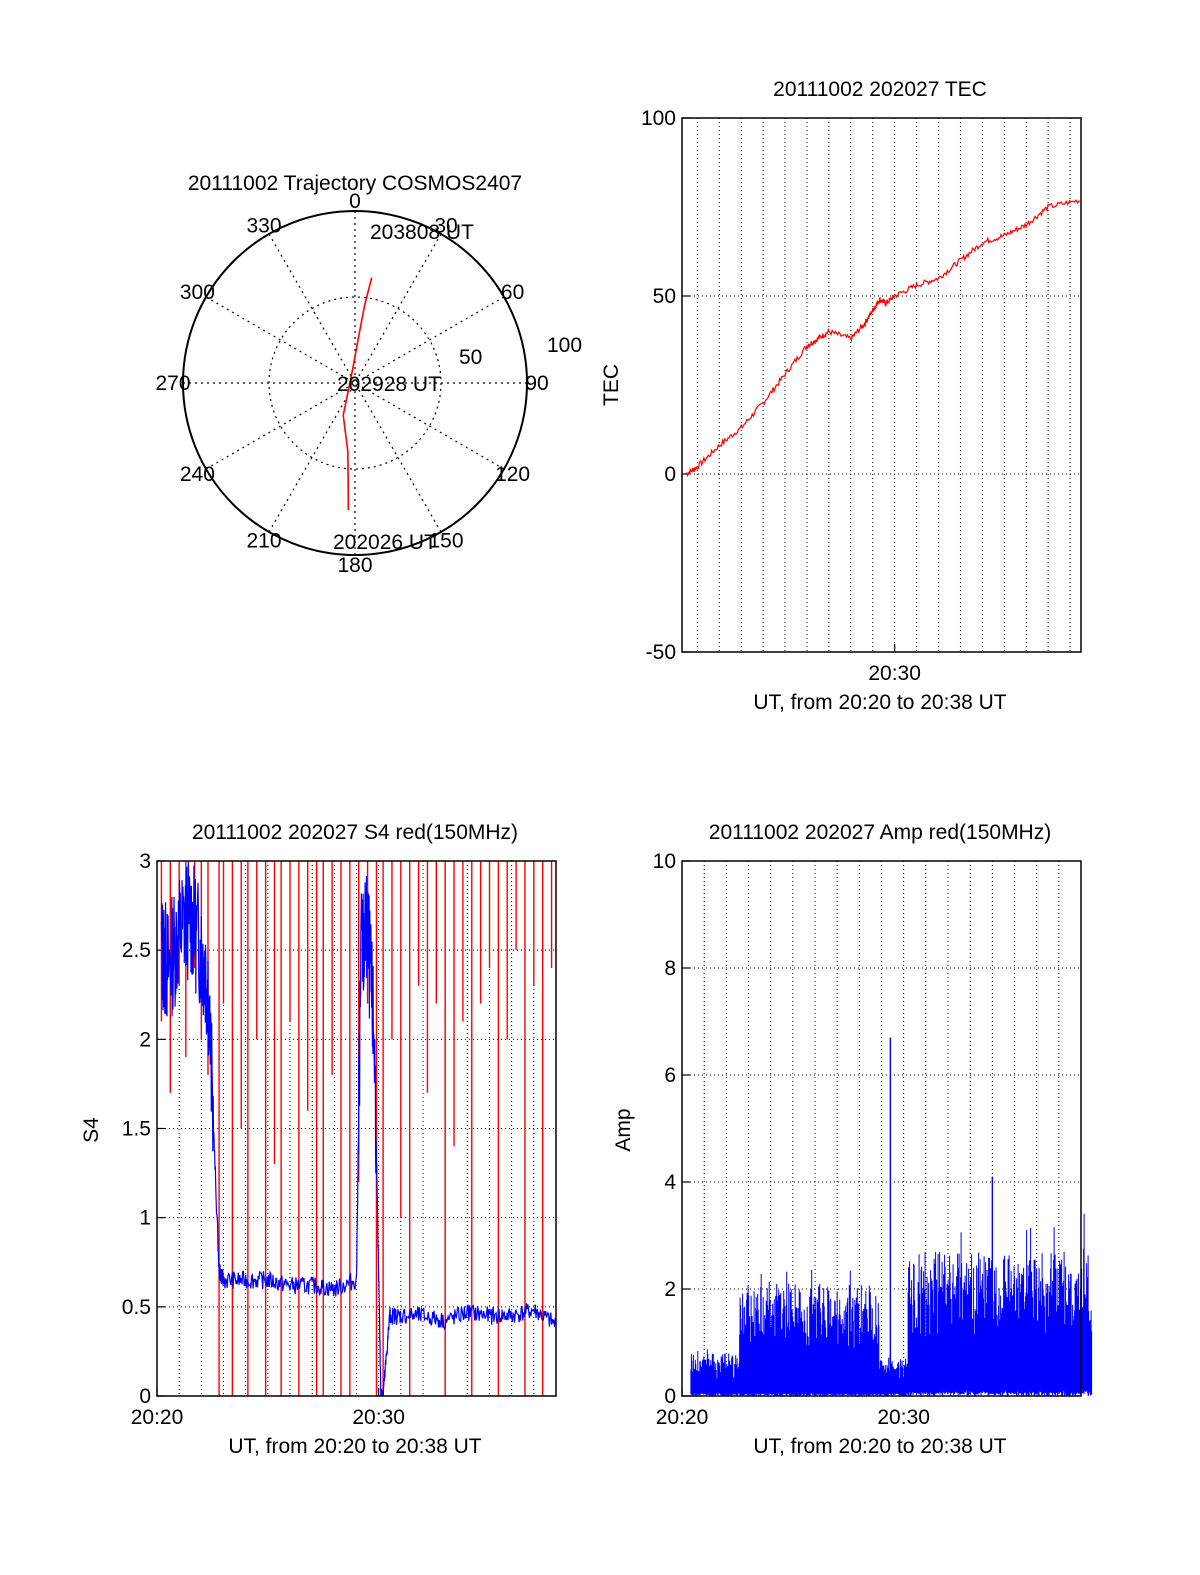 This screenshot has width=1200, height=1575. I want to click on trajectory-track, so click(357, 394).